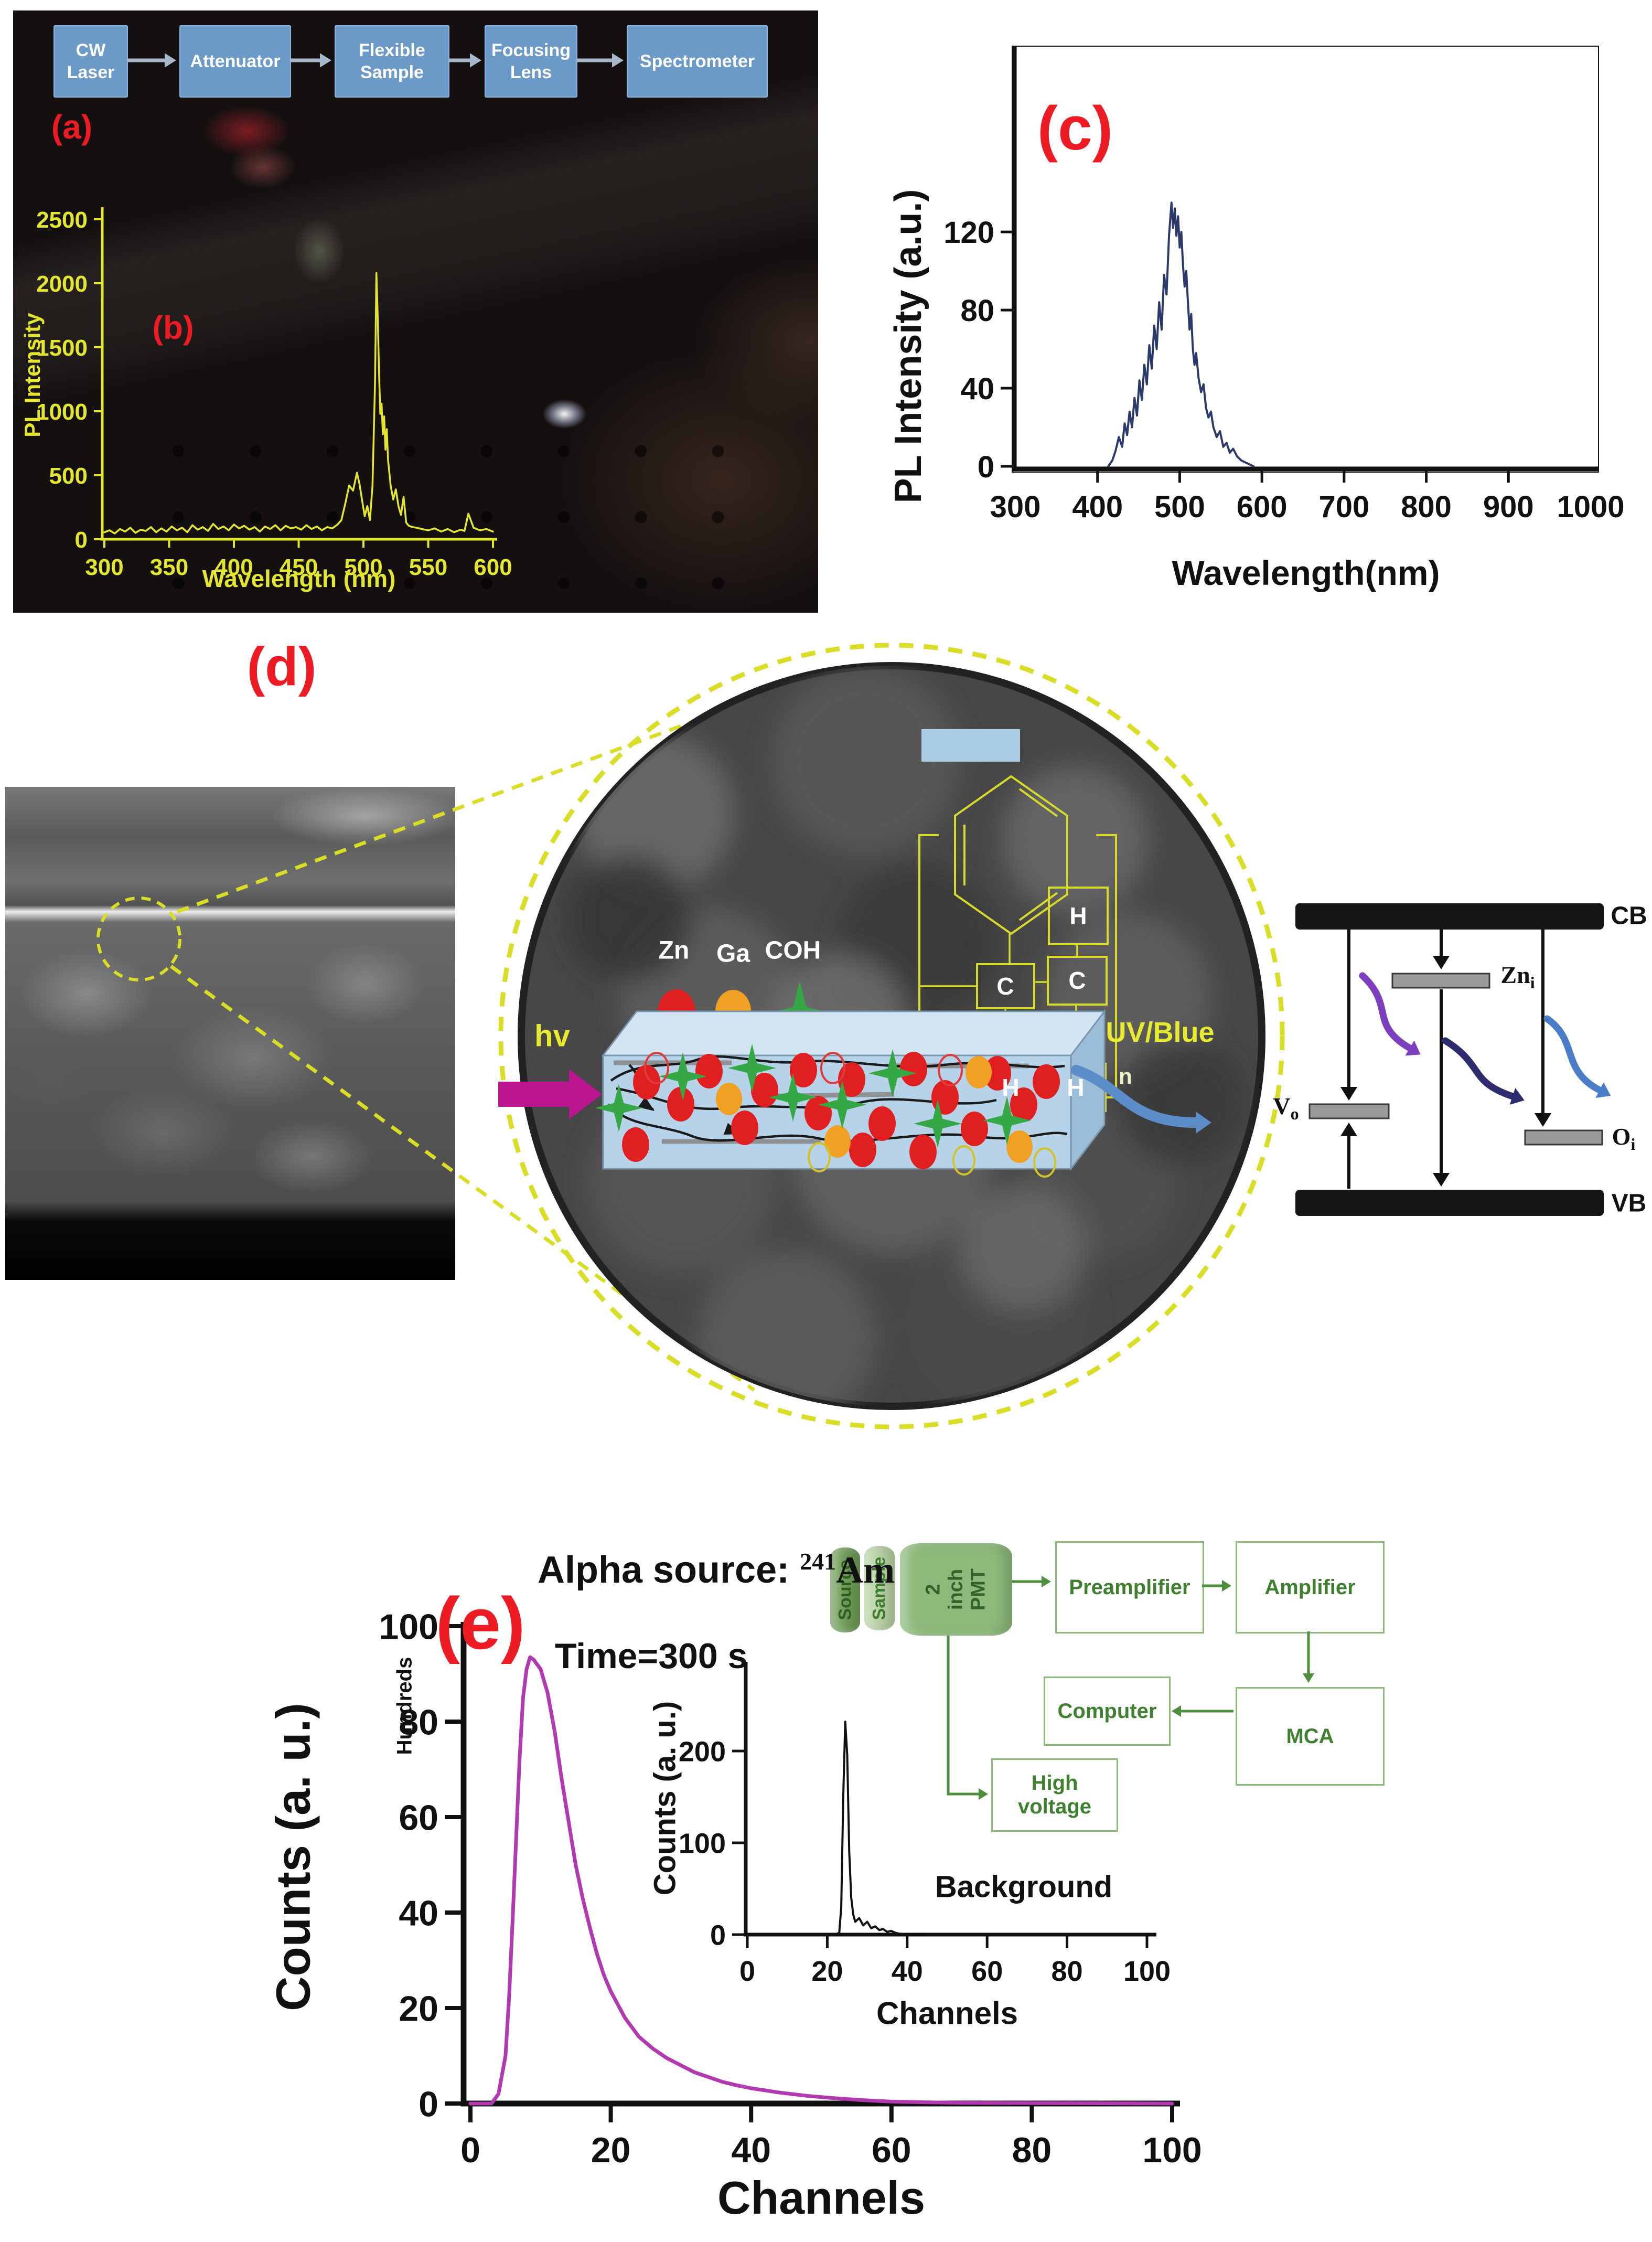 The height and width of the screenshot is (2242, 1652). I want to click on chart-e-yunits: Hundreds, so click(405, 1706).